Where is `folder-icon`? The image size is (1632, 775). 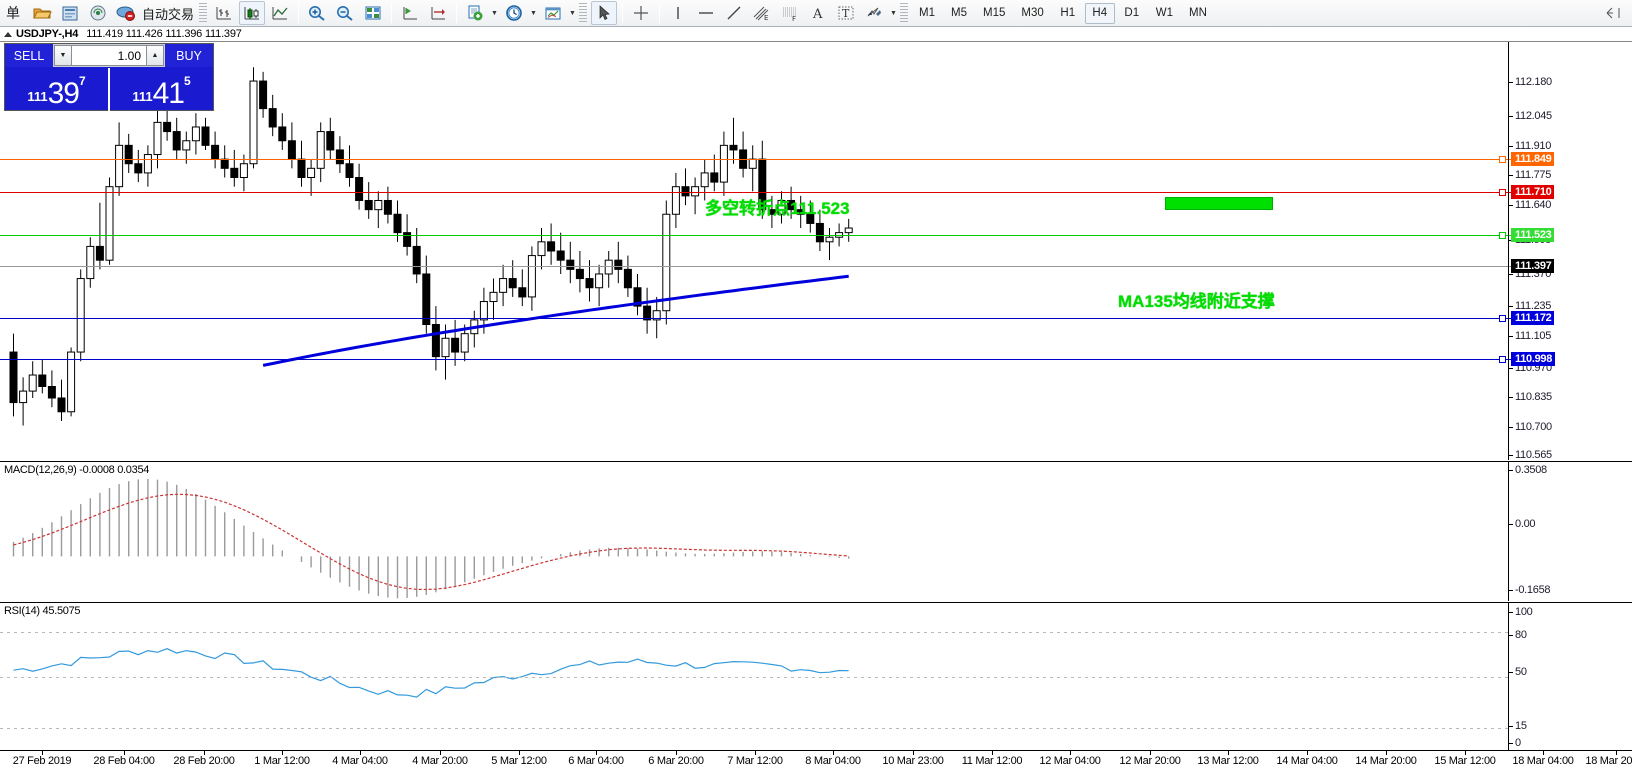 folder-icon is located at coordinates (42, 13).